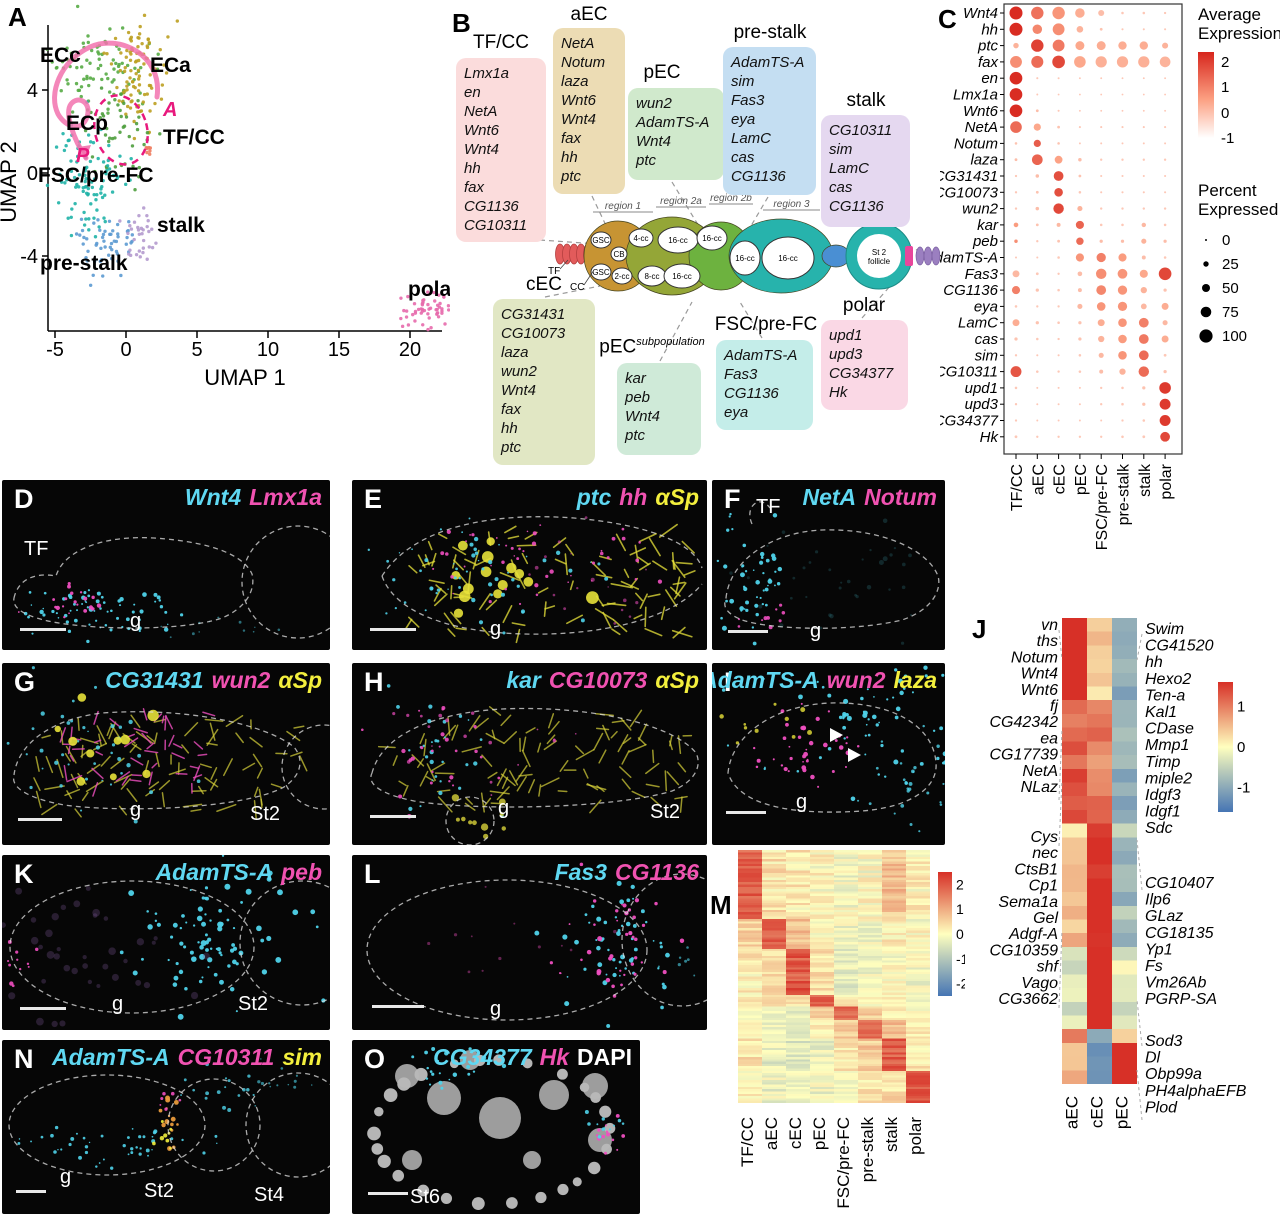  What do you see at coordinates (960, 884) in the screenshot?
I see `colorbar-tick: 2` at bounding box center [960, 884].